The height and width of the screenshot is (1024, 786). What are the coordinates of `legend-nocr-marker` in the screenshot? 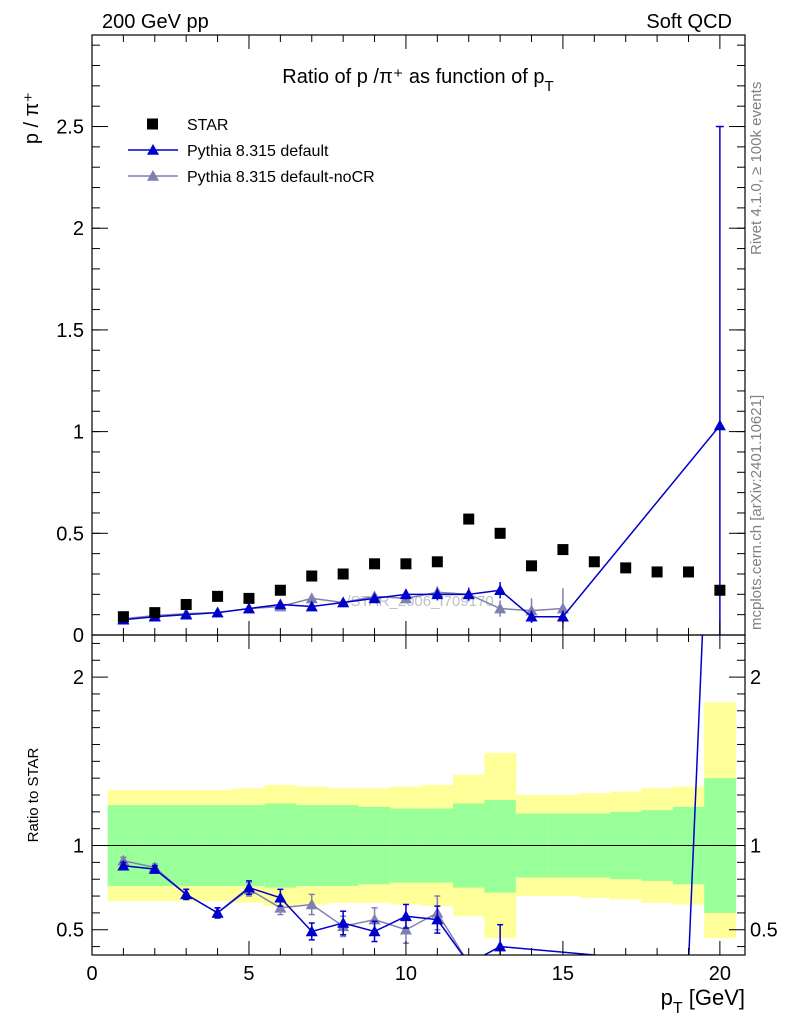 It's located at (153, 175).